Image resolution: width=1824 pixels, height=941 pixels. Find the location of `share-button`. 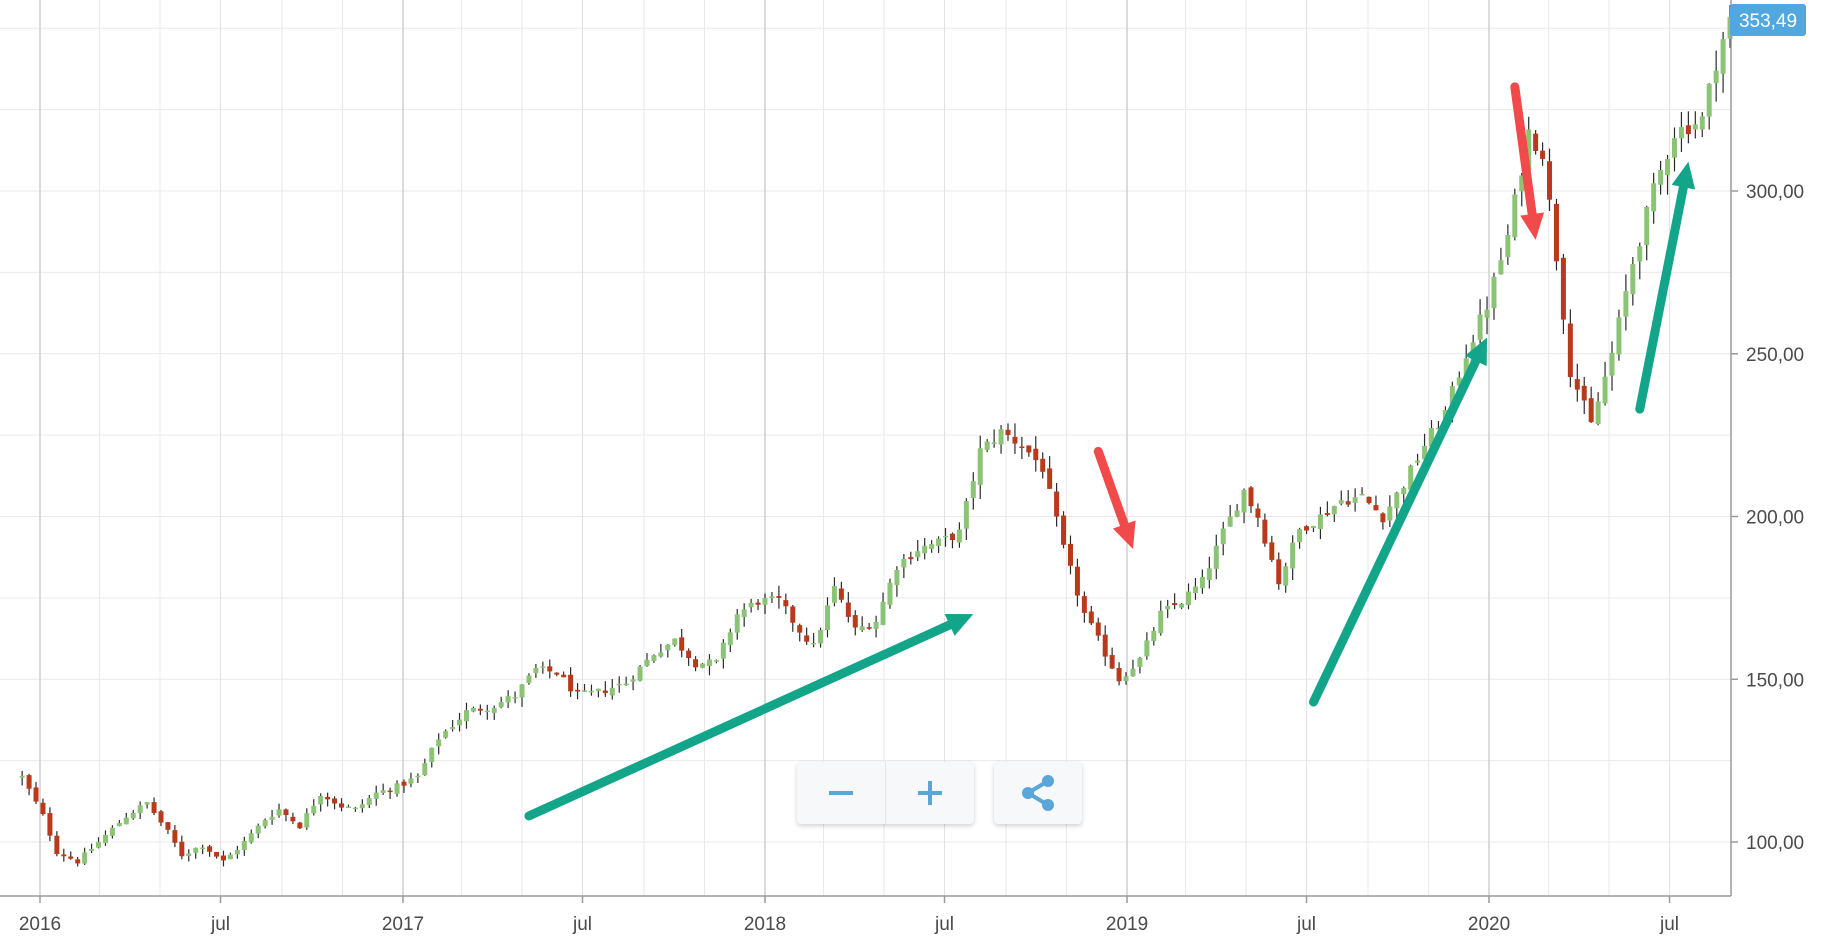

share-button is located at coordinates (1038, 793).